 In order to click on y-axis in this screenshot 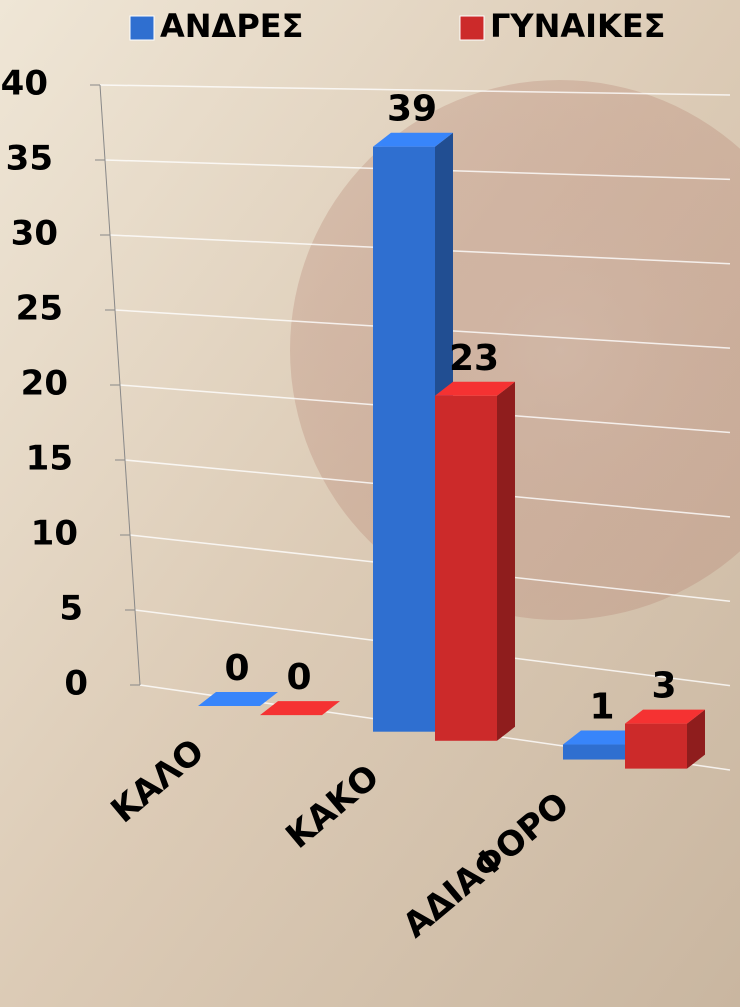, I will do `click(120, 385)`.